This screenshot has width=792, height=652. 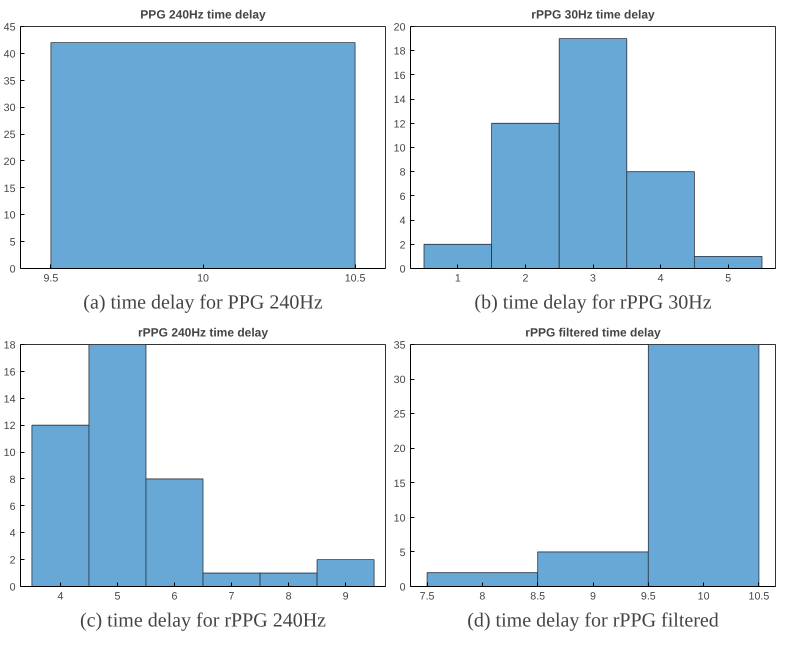 What do you see at coordinates (593, 621) in the screenshot?
I see `text: (d) time delay for rPPG filtered` at bounding box center [593, 621].